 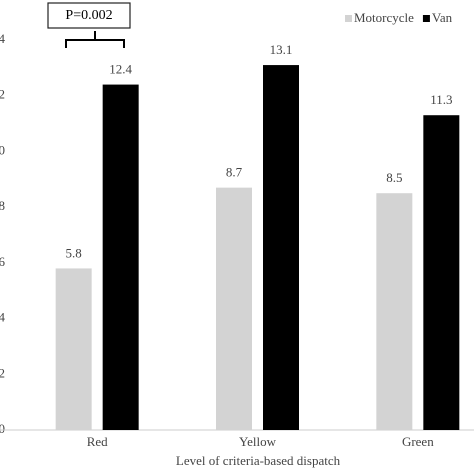 What do you see at coordinates (234, 172) in the screenshot?
I see `data-label: 8.7` at bounding box center [234, 172].